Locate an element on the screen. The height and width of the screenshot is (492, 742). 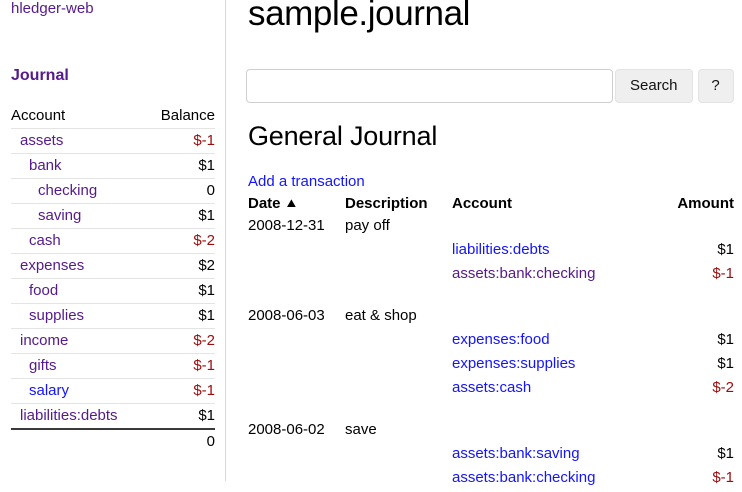
journal-col-date-label: Date is located at coordinates (264, 203).